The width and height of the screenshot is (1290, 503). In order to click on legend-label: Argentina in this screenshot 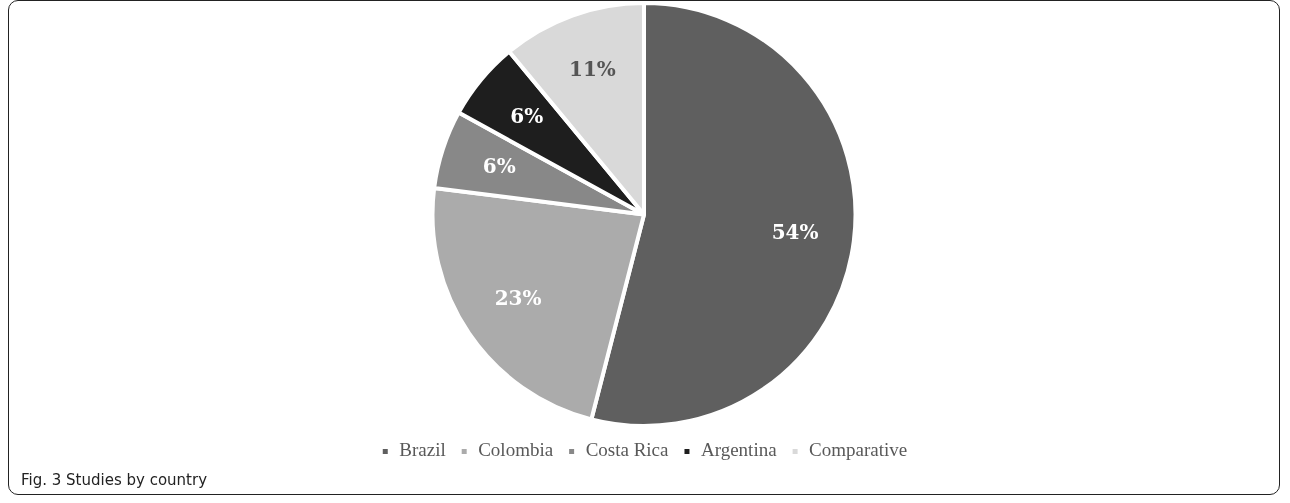, I will do `click(739, 450)`.